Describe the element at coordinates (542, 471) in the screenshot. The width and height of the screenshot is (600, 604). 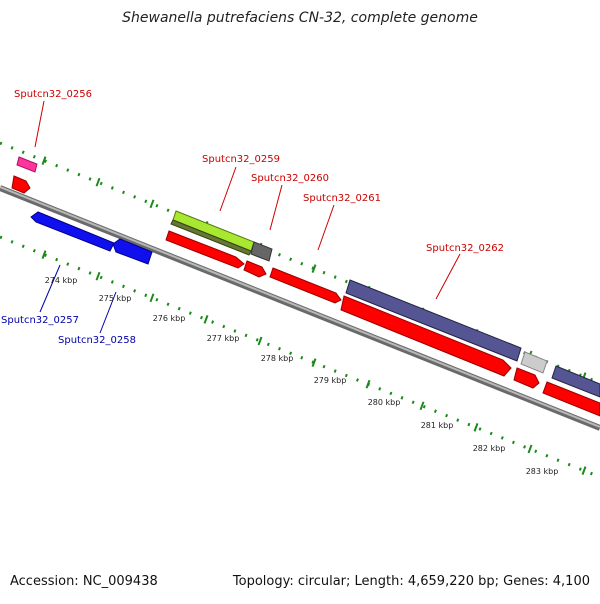
I see `scale-label: 283 kbp` at that location.